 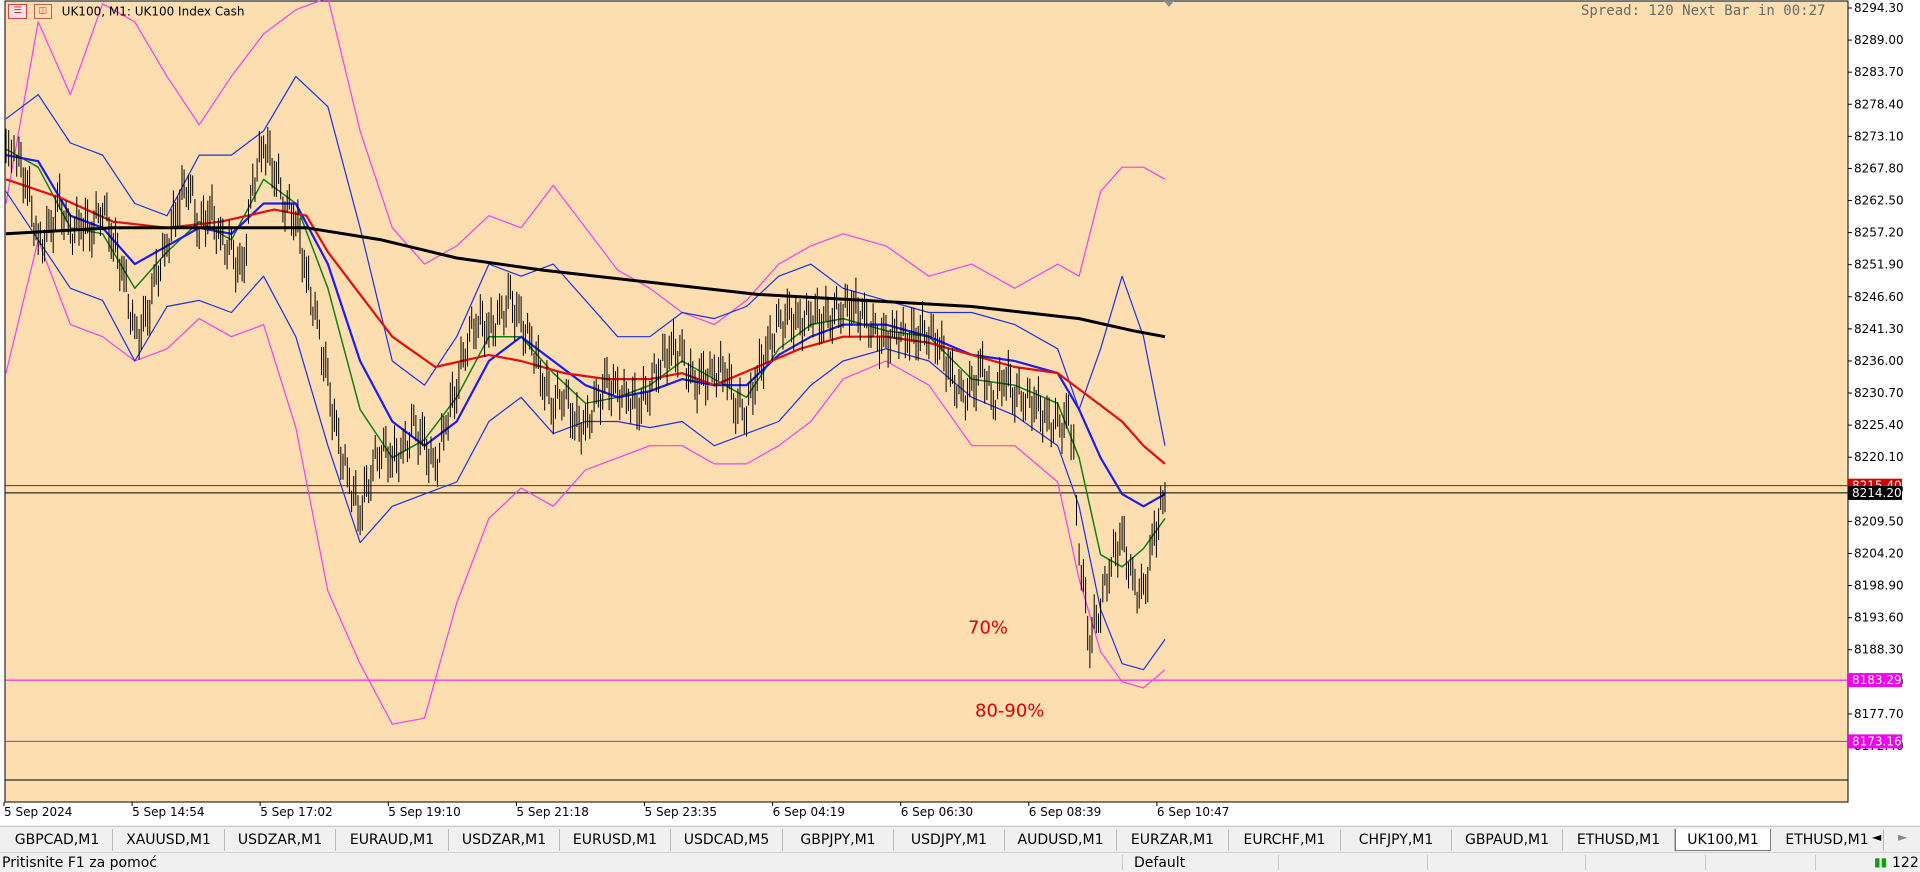 I want to click on chart-annotation: 70%, so click(x=988, y=627).